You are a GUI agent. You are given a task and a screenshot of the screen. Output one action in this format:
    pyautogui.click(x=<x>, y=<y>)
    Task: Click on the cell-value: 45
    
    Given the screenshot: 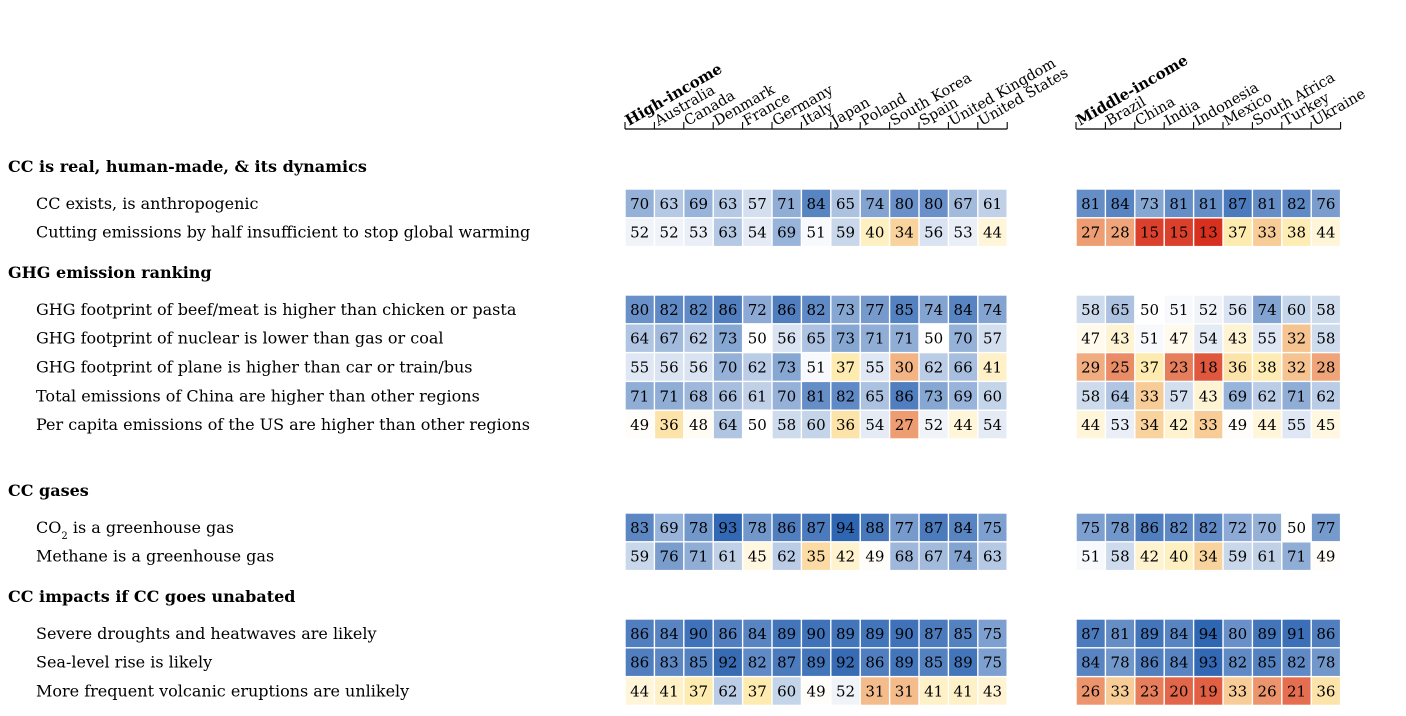 What is the action you would take?
    pyautogui.click(x=1325, y=425)
    